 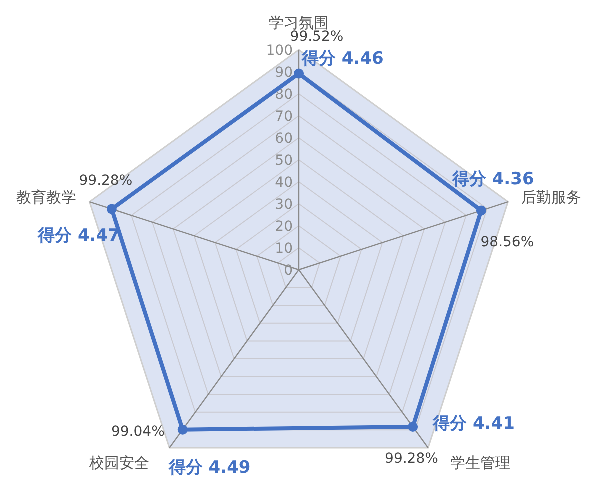 I want to click on text: 得分 4.49, so click(x=209, y=468).